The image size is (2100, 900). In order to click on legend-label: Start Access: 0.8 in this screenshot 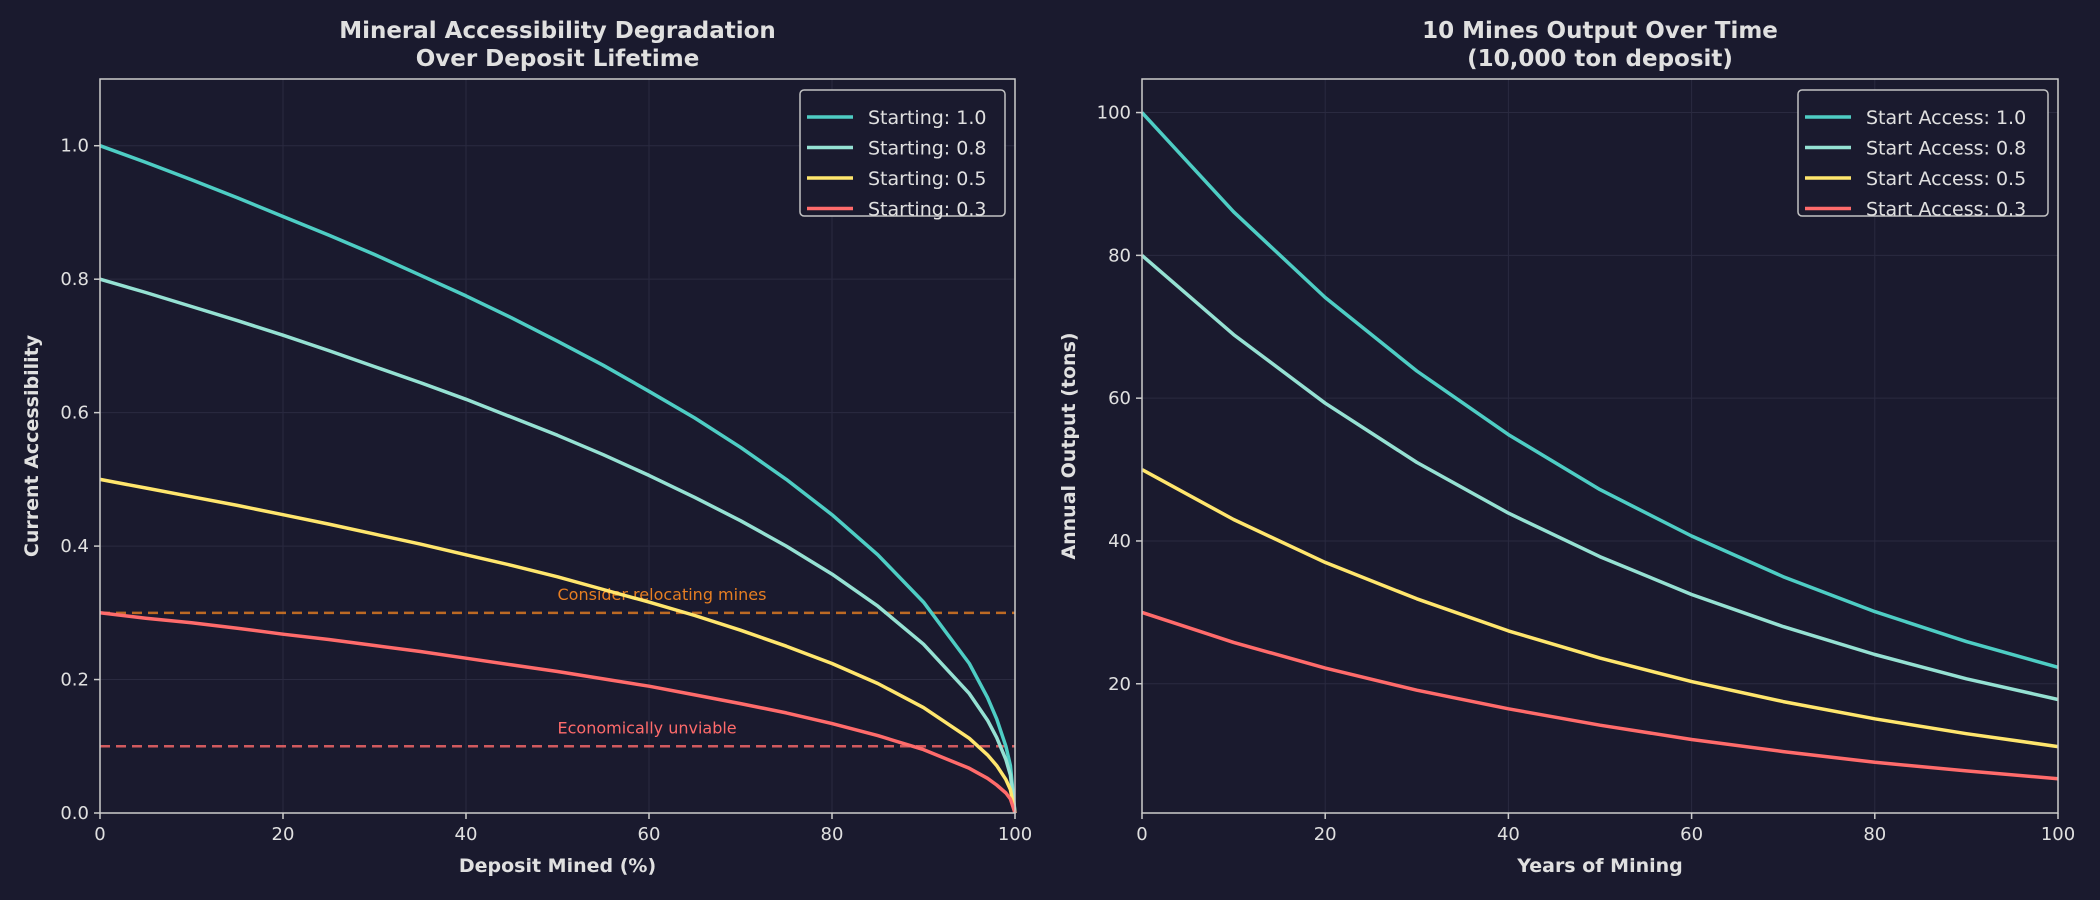, I will do `click(1946, 149)`.